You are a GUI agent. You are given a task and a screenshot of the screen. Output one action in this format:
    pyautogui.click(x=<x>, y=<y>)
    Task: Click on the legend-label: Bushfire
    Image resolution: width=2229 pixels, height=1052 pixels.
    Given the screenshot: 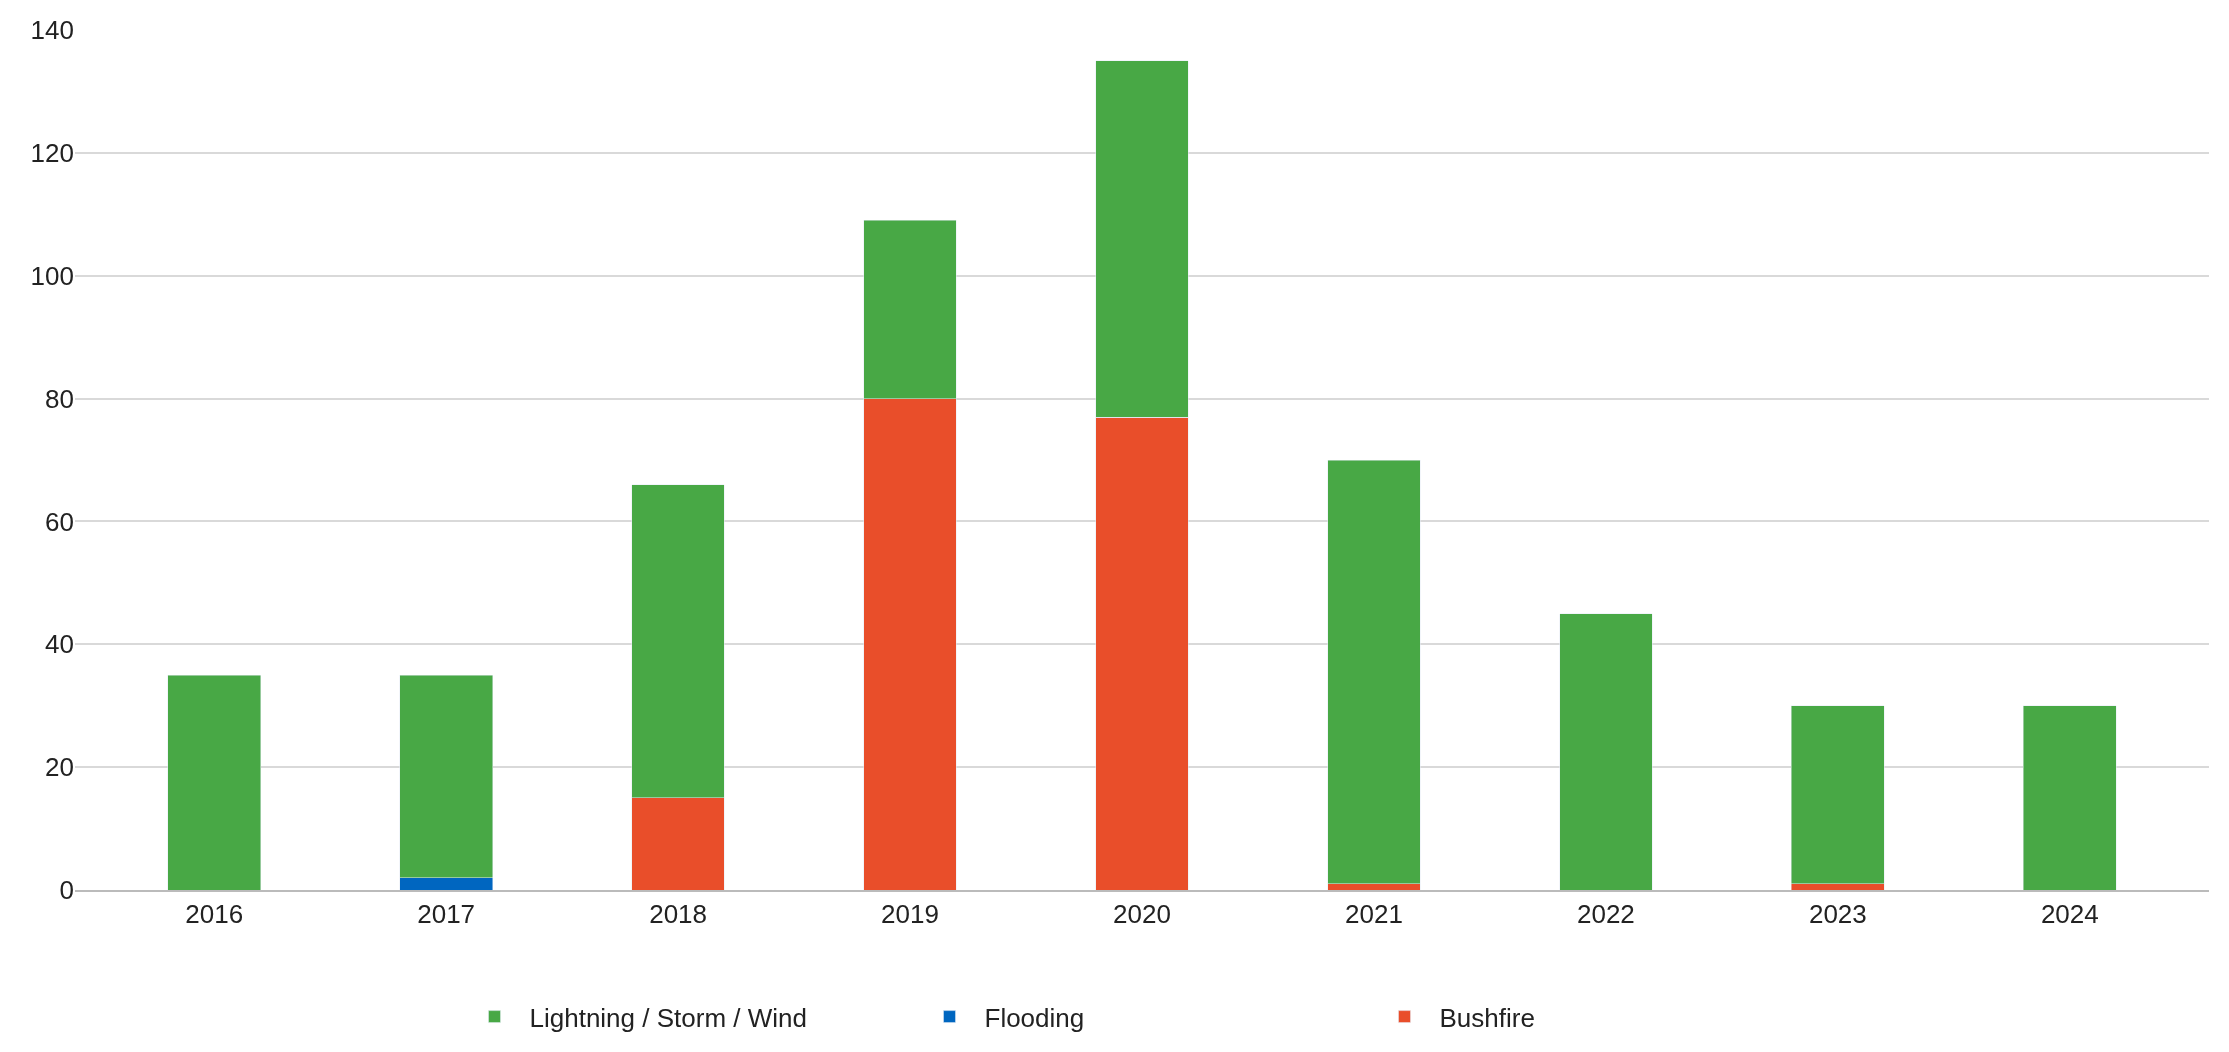 What is the action you would take?
    pyautogui.click(x=1487, y=1017)
    